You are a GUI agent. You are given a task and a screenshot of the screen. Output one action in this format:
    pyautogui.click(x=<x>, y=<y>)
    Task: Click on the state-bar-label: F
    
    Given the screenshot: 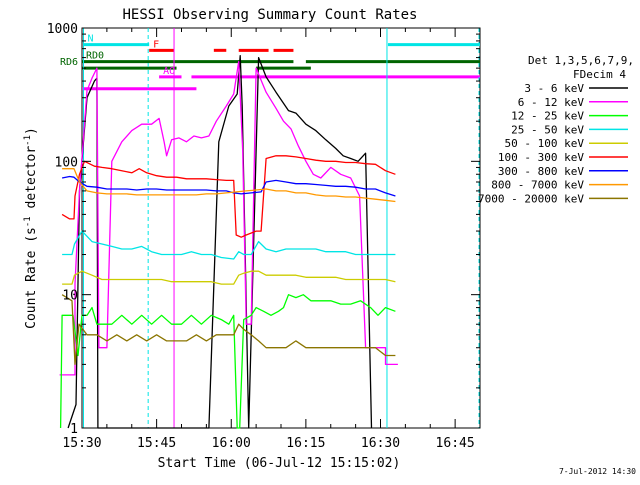 What is the action you would take?
    pyautogui.click(x=156, y=44)
    